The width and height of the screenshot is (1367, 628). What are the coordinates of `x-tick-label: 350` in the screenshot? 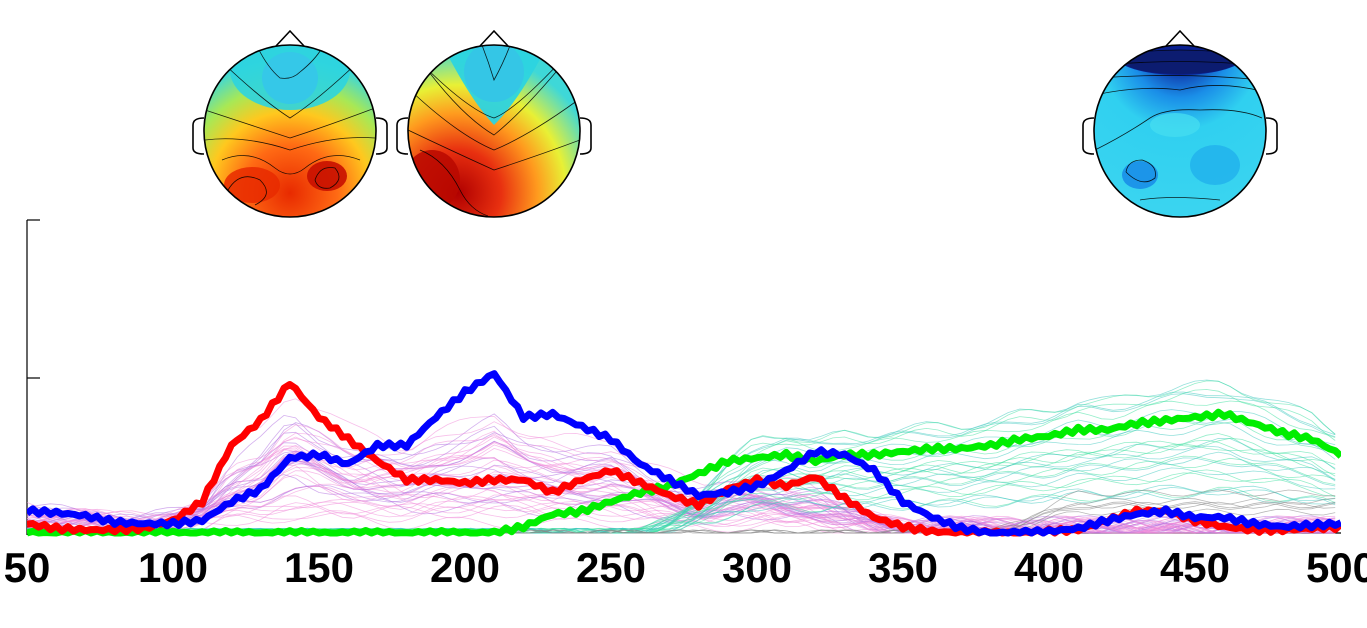 It's located at (903, 567).